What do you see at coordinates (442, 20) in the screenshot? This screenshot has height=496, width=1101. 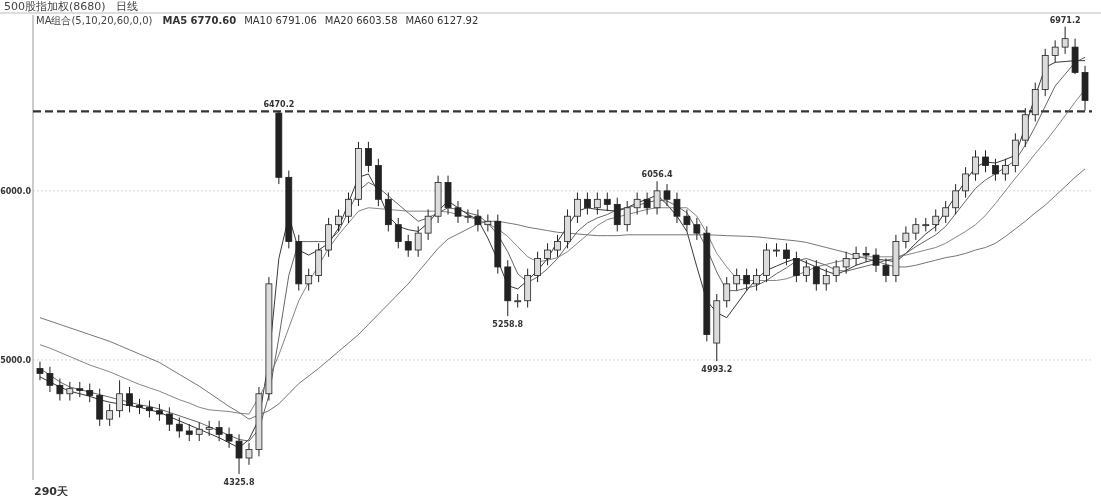 I see `annotation: MA60 6127.92` at bounding box center [442, 20].